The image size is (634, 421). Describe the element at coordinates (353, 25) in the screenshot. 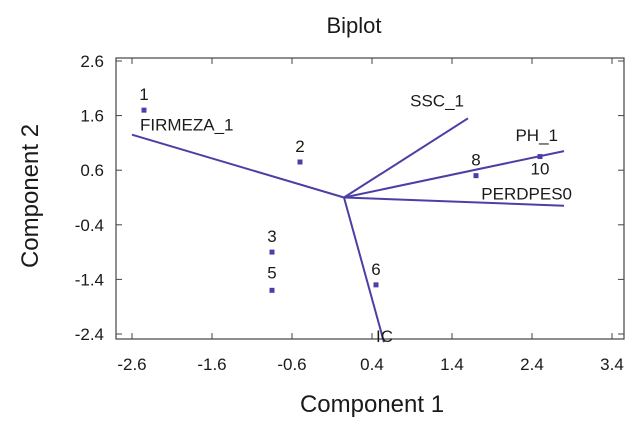

I see `chart-title: Biplot` at that location.